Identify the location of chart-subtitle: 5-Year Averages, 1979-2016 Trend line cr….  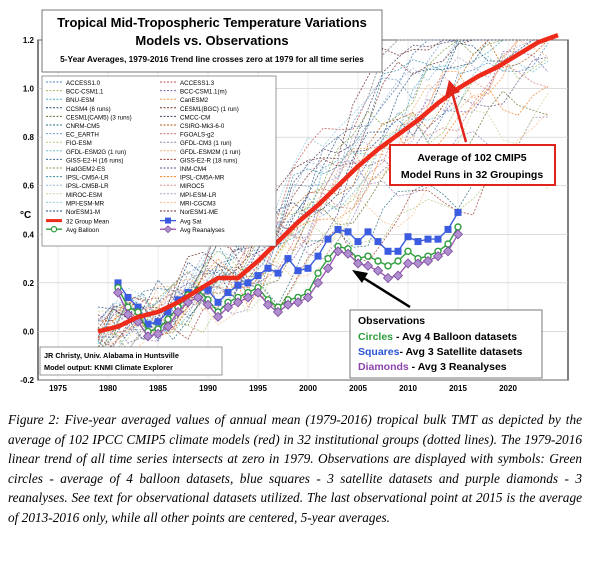
(212, 59).